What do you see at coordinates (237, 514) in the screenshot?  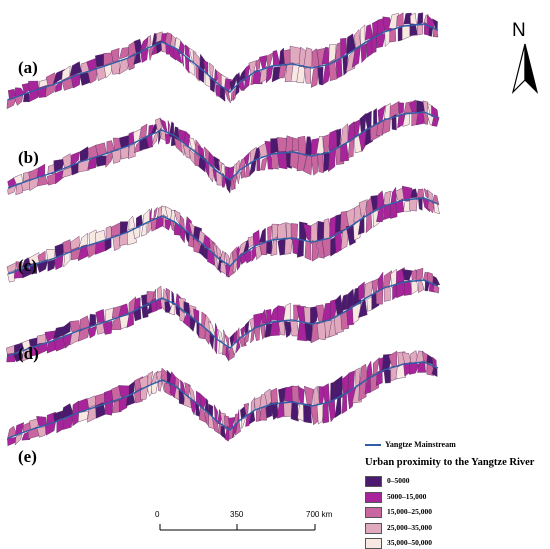 I see `scale-label-1: 350` at bounding box center [237, 514].